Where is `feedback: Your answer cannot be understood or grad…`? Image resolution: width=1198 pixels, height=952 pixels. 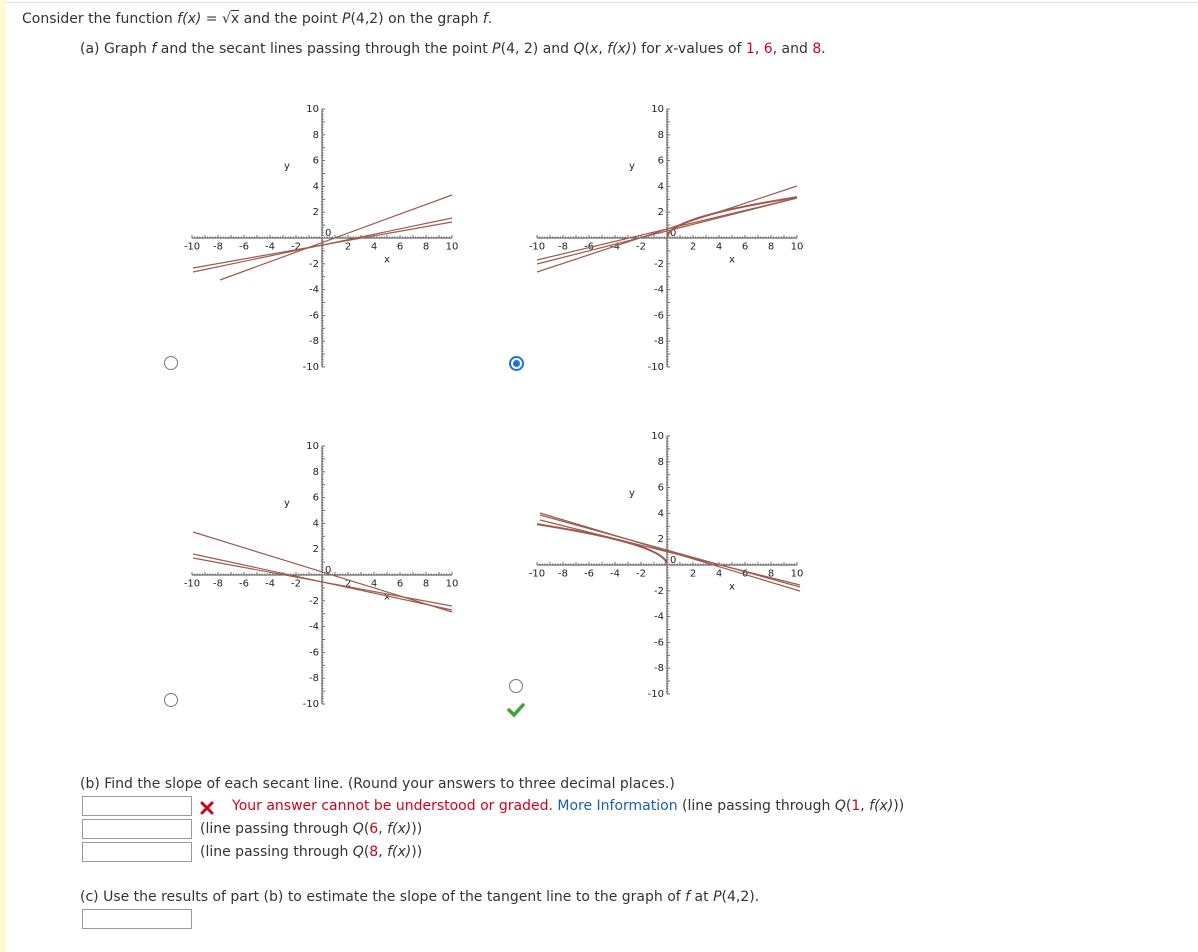 feedback: Your answer cannot be understood or grad… is located at coordinates (568, 806).